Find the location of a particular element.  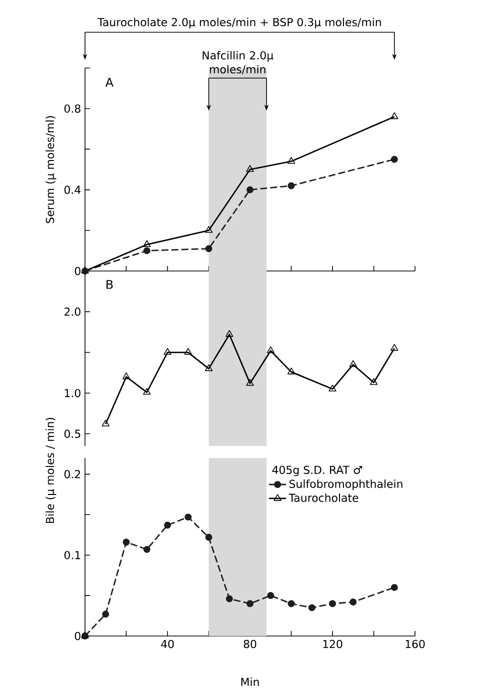

y-tick-label: 2.0 is located at coordinates (72, 312).